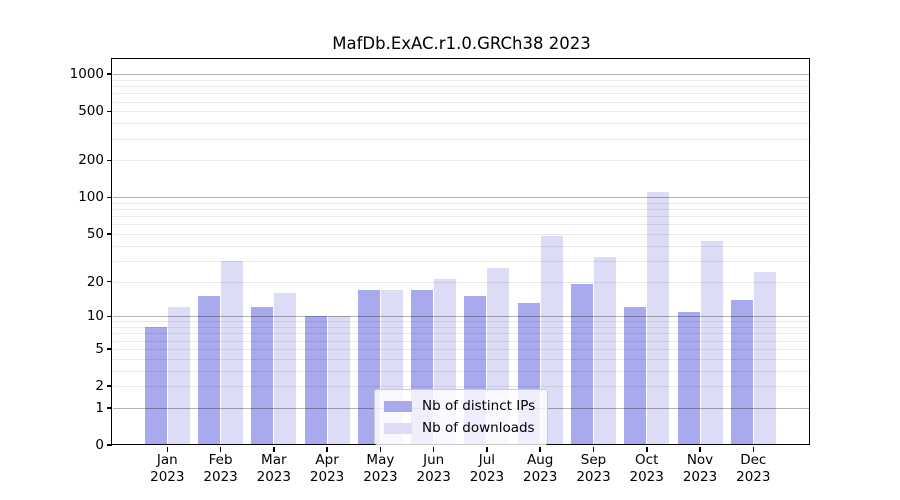 This screenshot has height=500, width=900. I want to click on y-tick-label: 500, so click(91, 111).